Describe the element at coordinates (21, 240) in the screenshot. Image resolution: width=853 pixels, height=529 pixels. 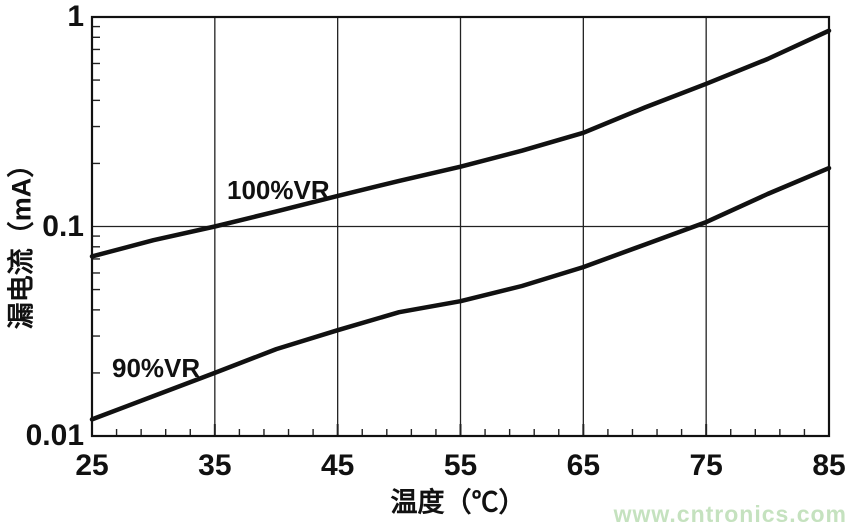
I see `y-axis-title: 漏电流（mA）` at that location.